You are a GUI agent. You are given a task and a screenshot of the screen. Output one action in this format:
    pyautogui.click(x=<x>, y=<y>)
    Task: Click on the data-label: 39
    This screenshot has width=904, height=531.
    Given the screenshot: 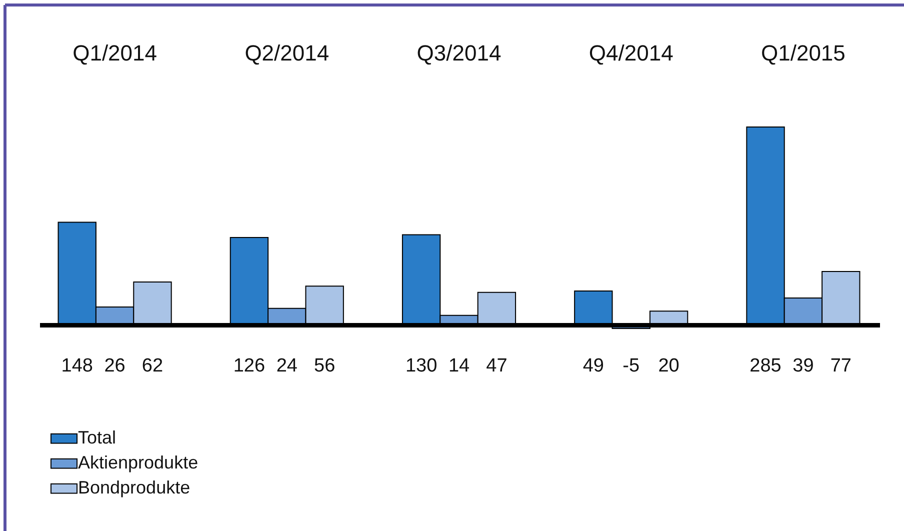 What is the action you would take?
    pyautogui.click(x=803, y=366)
    